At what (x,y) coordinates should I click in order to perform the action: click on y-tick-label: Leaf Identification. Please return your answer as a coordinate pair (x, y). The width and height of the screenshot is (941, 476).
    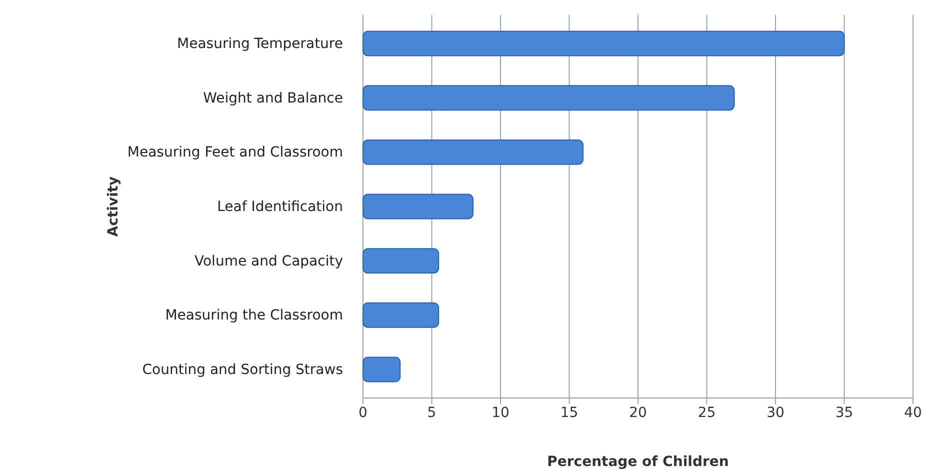
    Looking at the image, I should click on (280, 206).